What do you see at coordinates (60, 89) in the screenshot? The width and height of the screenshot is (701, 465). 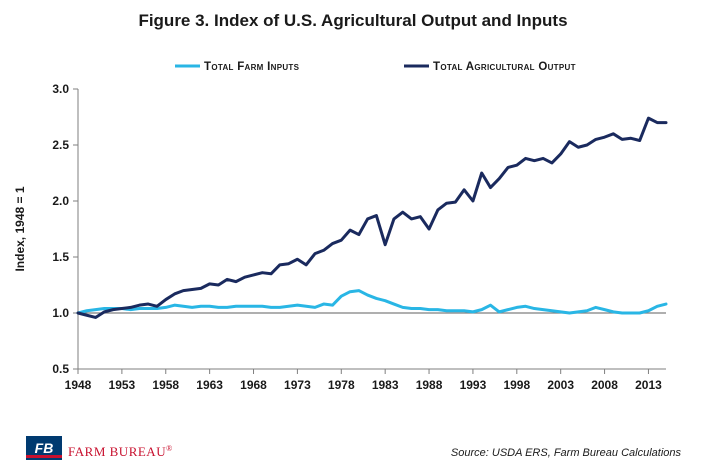 I see `y-tick-label: 3.0` at bounding box center [60, 89].